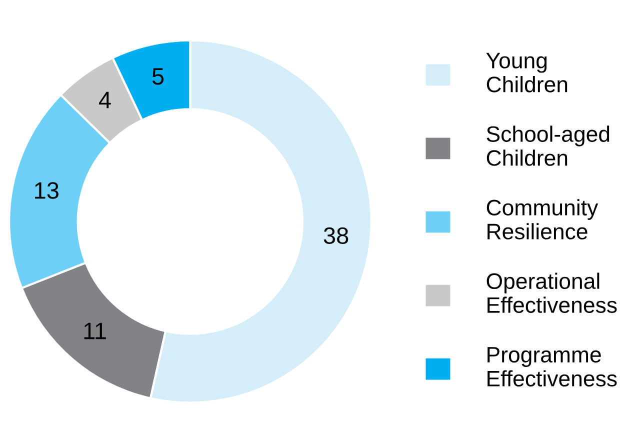 The height and width of the screenshot is (443, 634). What do you see at coordinates (552, 367) in the screenshot?
I see `legend-label: Programme Effectiveness` at bounding box center [552, 367].